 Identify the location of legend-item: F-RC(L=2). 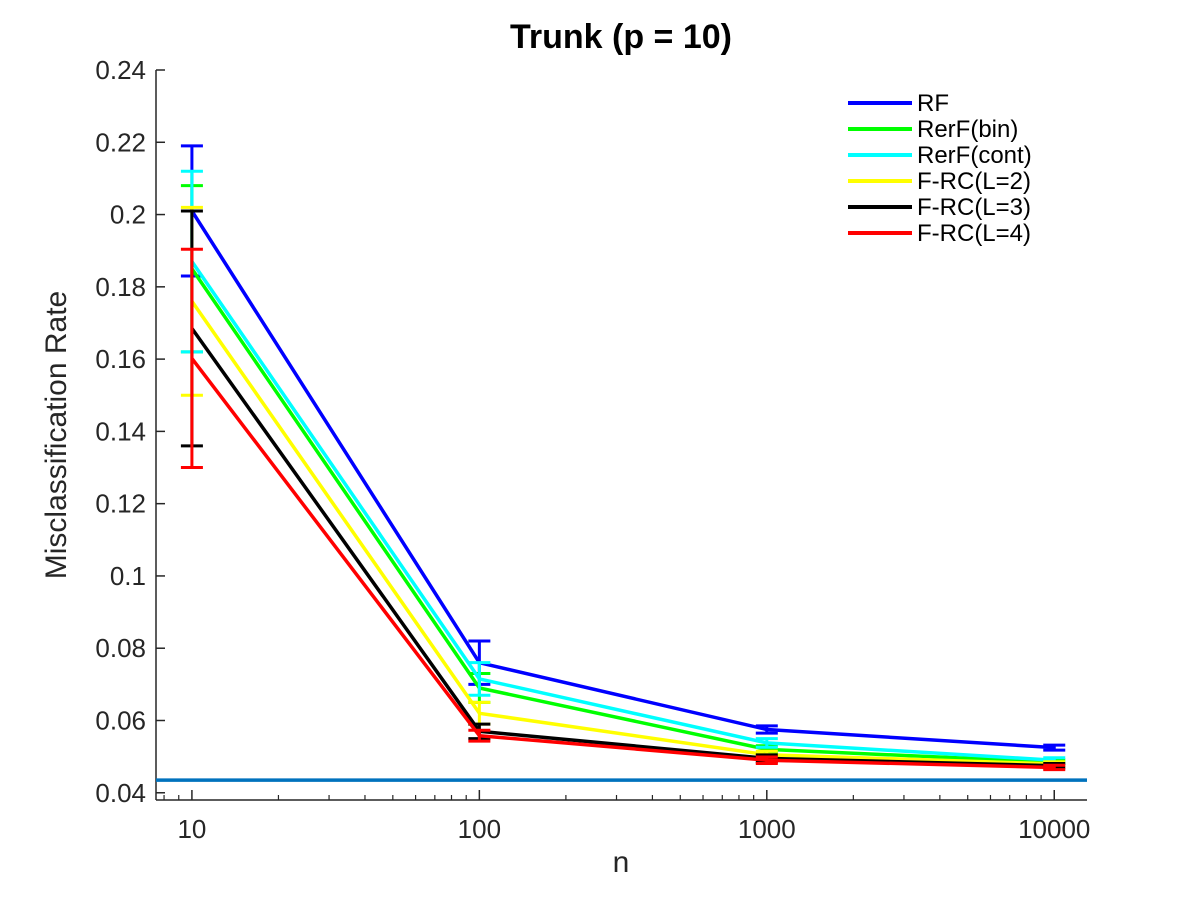
(939, 181).